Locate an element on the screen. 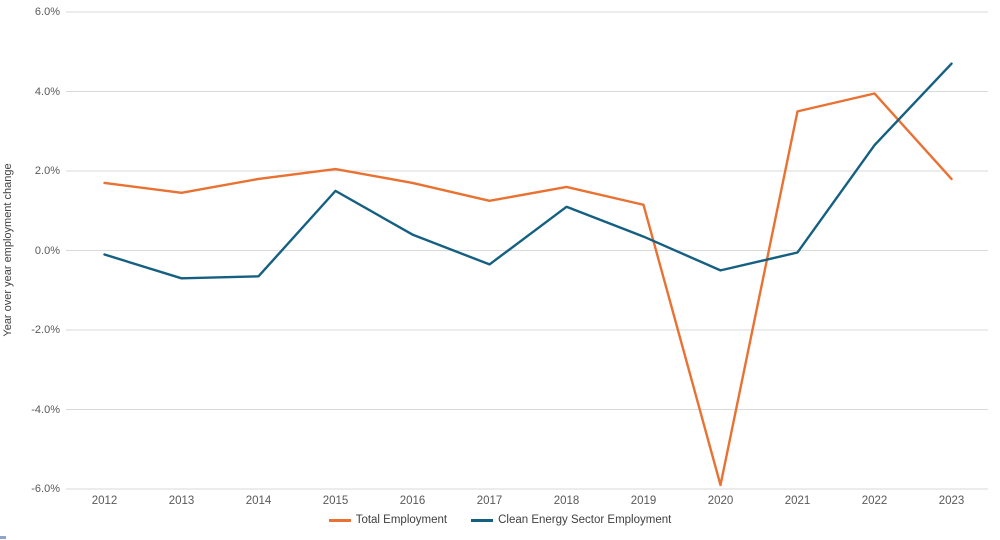 The height and width of the screenshot is (540, 1000). x-tick-label: 2021 is located at coordinates (797, 501).